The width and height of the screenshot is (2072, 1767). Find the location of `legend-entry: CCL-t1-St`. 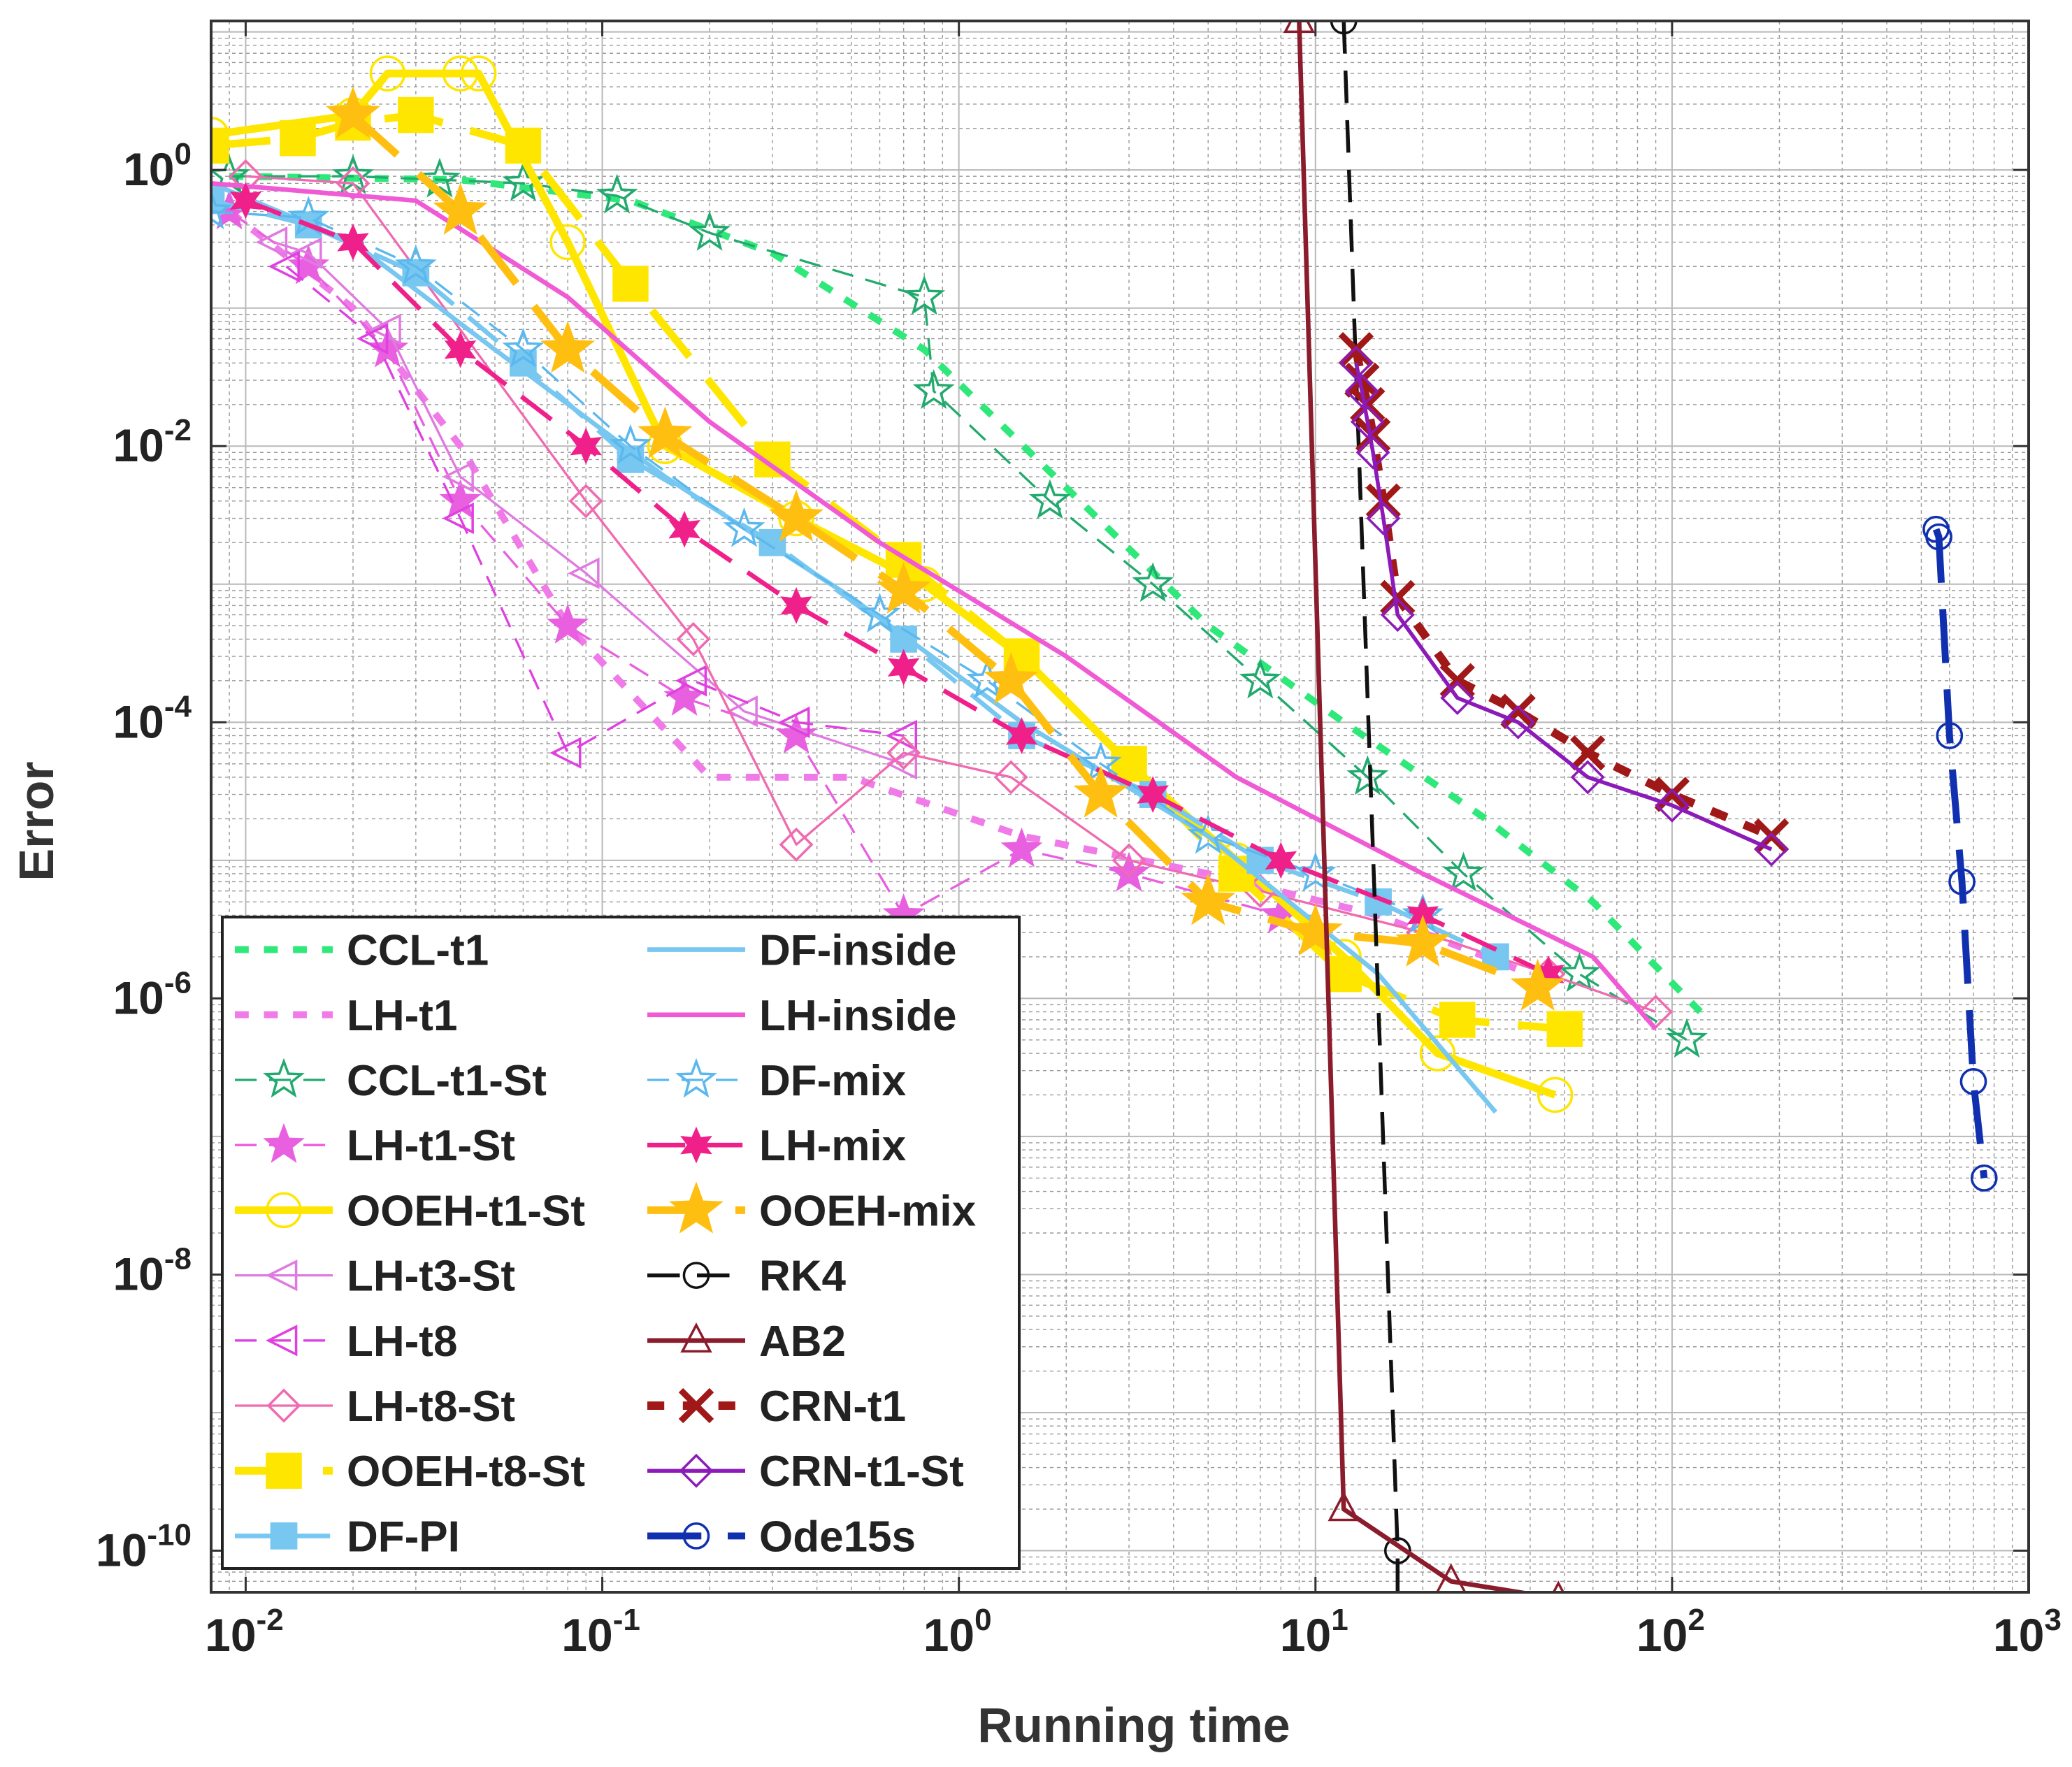

legend-entry: CCL-t1-St is located at coordinates (391, 1081).